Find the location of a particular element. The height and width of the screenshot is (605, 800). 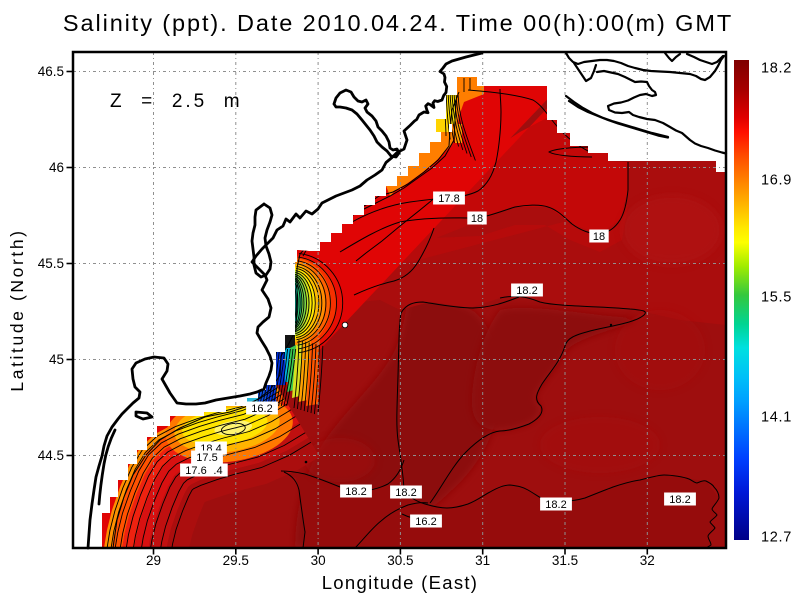

svg-text: 31 is located at coordinates (482, 560).